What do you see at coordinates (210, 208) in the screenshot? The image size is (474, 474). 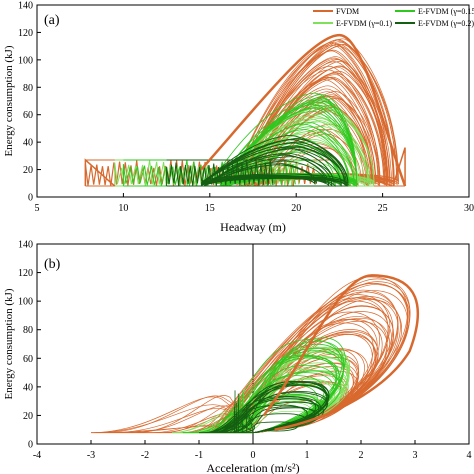 I see `panel-a-x-tick-label: 15` at bounding box center [210, 208].